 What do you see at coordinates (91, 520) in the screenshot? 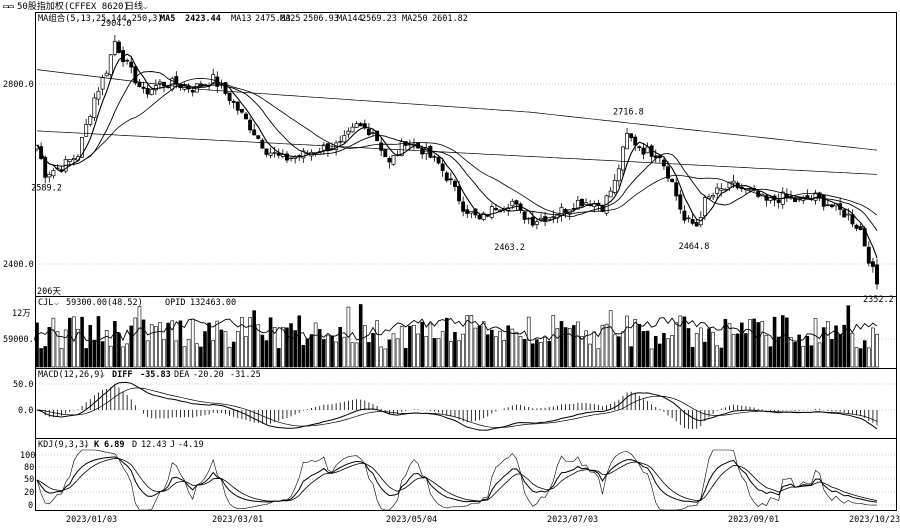
I see `x-date-label: 2023/01/03` at bounding box center [91, 520].